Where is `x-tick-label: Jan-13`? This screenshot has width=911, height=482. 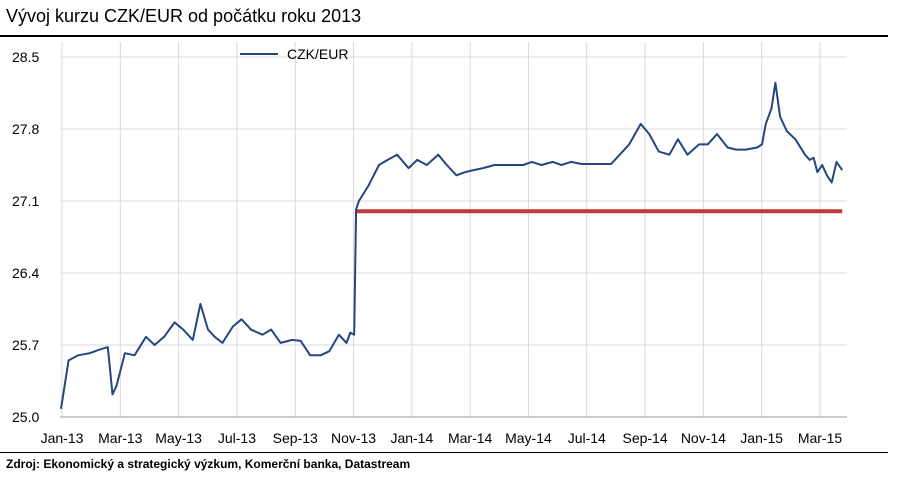 x-tick-label: Jan-13 is located at coordinates (62, 438).